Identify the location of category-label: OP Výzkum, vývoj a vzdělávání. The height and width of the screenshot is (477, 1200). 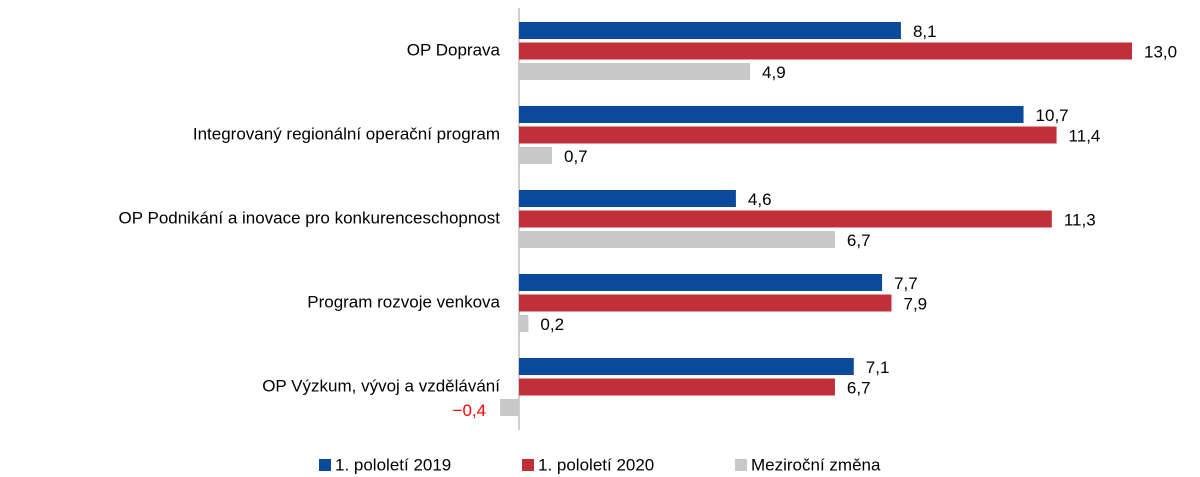
(381, 385).